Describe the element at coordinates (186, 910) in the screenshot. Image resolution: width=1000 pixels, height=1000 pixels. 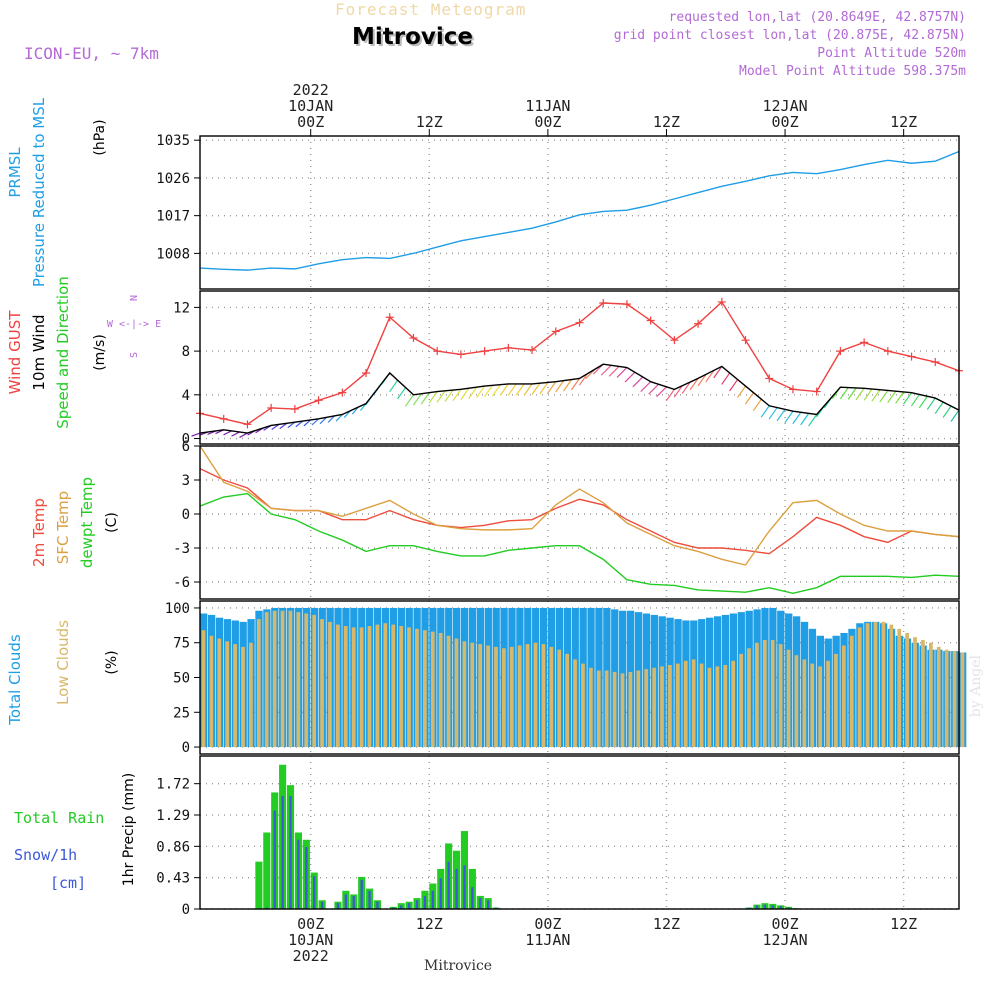
I see `y-tick-label: 0` at that location.